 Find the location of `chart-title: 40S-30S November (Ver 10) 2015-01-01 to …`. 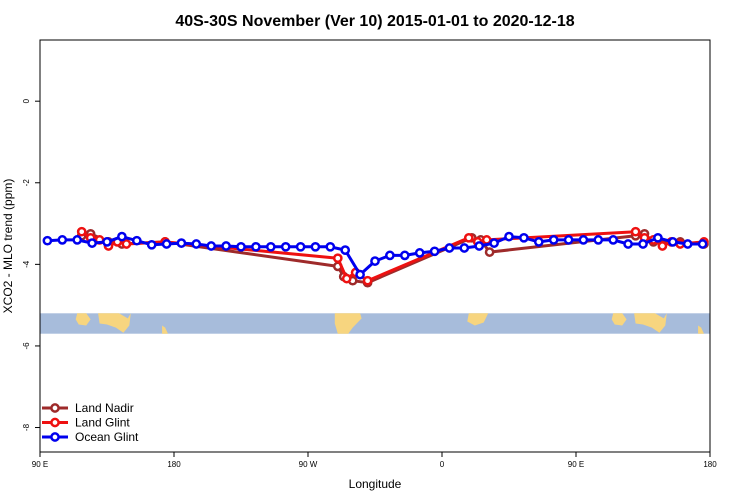

chart-title: 40S-30S November (Ver 10) 2015-01-01 to … is located at coordinates (374, 21).